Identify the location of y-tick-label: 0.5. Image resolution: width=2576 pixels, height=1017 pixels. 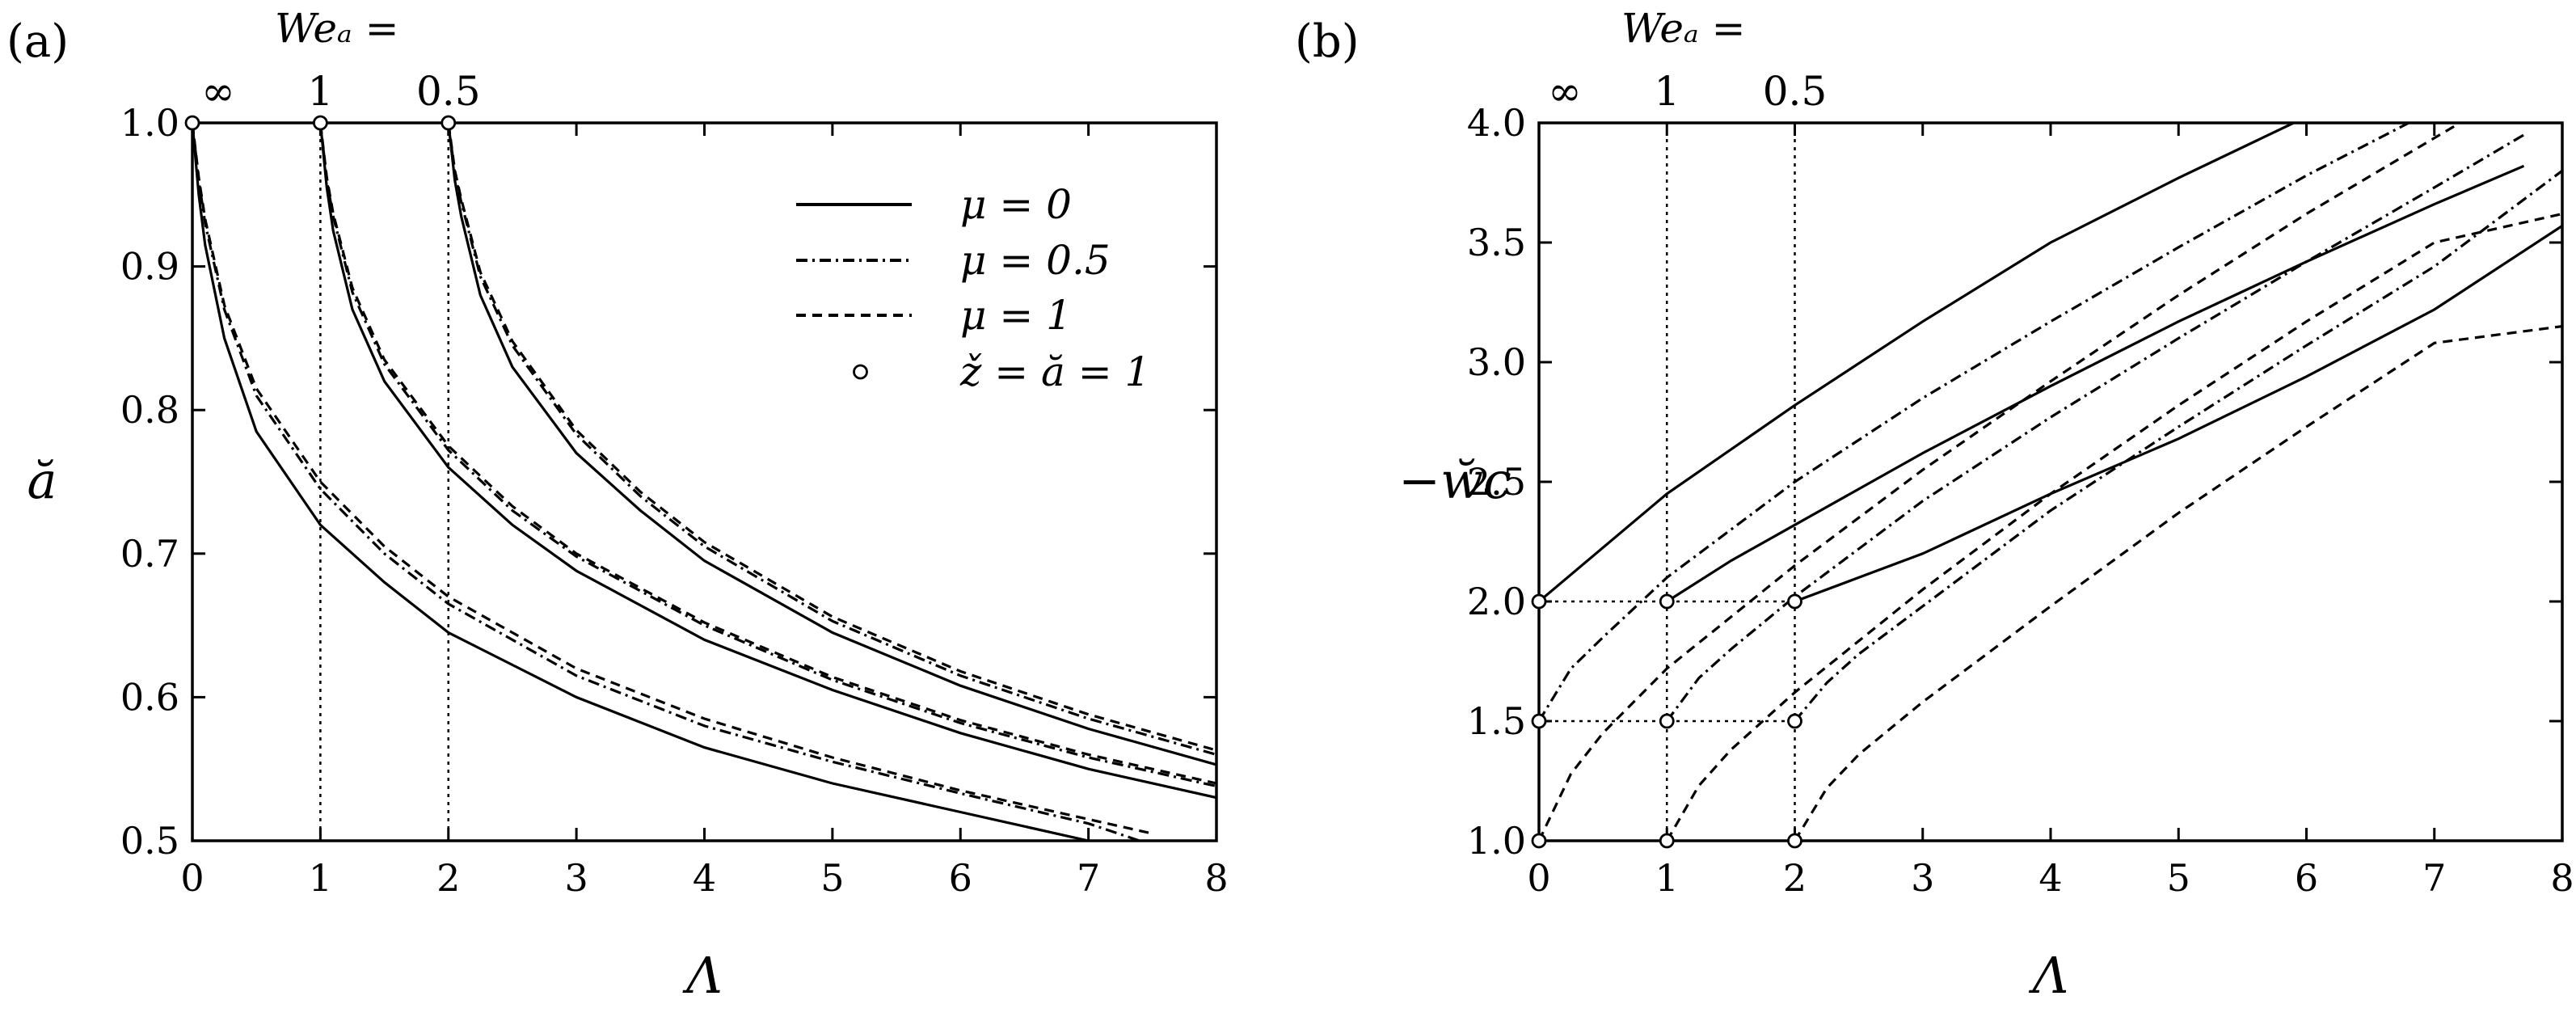
(149, 841).